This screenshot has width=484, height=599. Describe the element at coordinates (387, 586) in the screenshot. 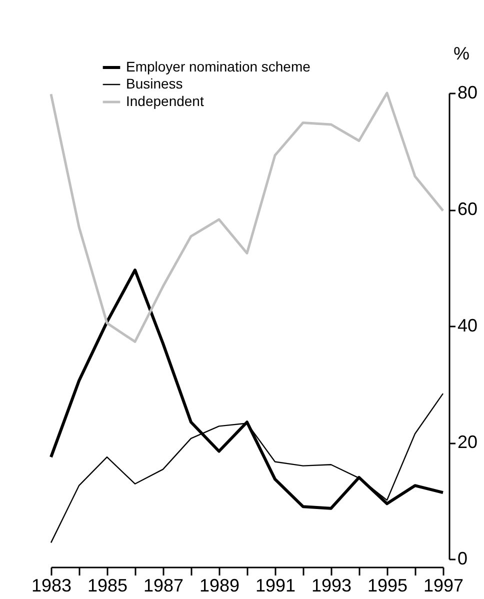

I see `x-tick-label: 1995` at that location.